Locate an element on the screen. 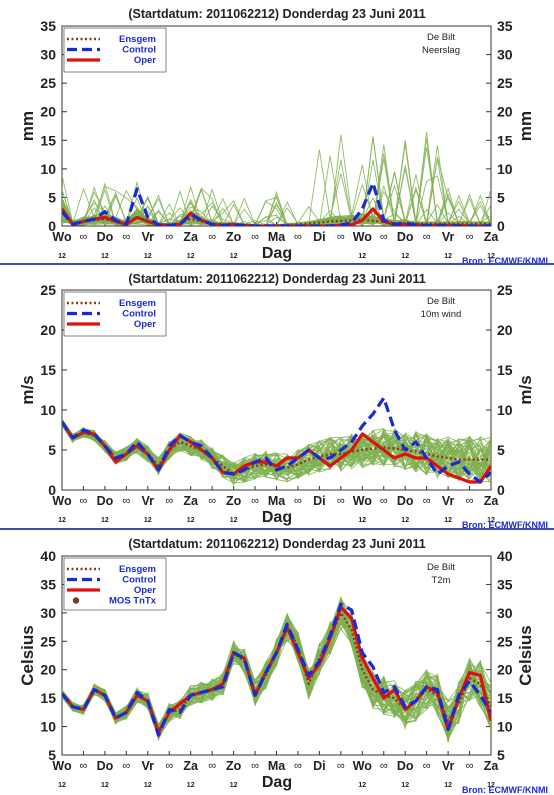 The height and width of the screenshot is (795, 554). y-tick-label-left: 15 is located at coordinates (48, 370).